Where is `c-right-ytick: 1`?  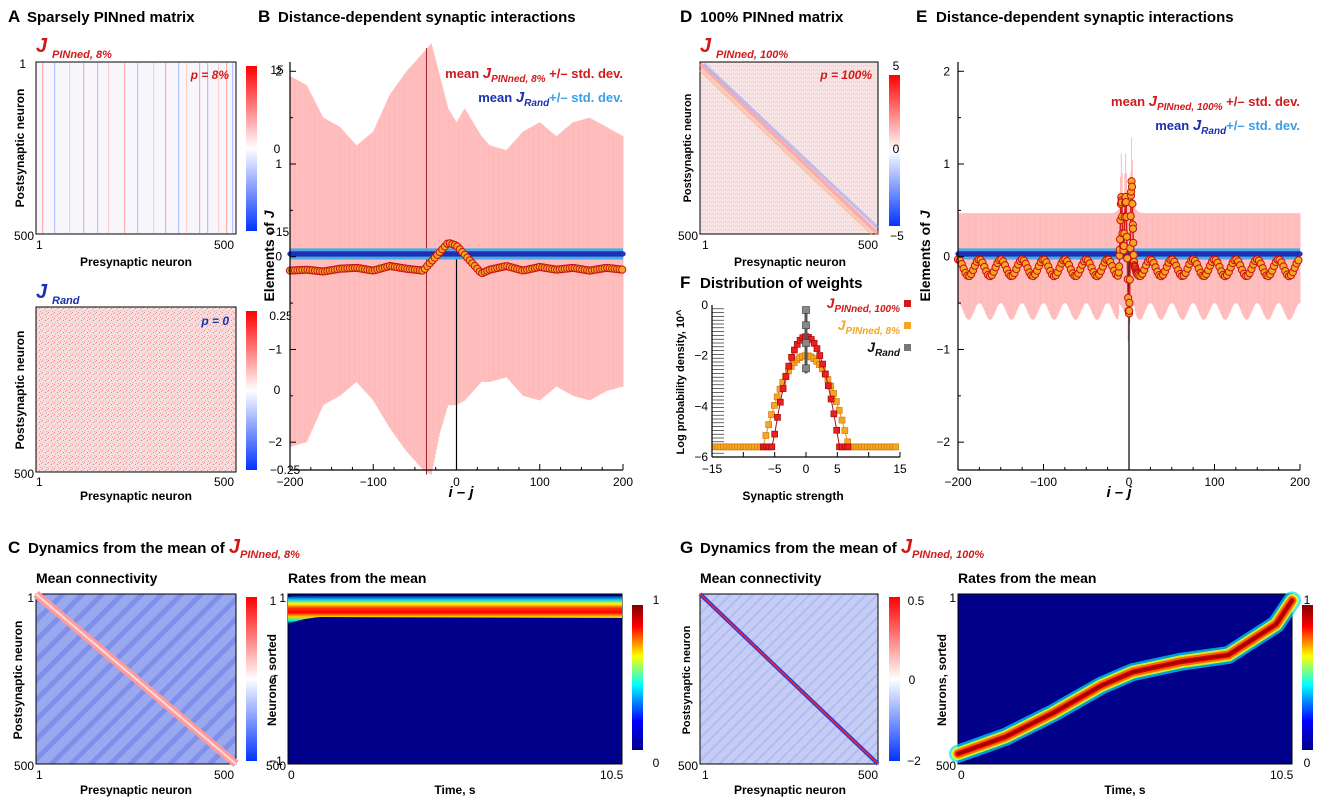
c-right-ytick: 1 is located at coordinates (282, 598).